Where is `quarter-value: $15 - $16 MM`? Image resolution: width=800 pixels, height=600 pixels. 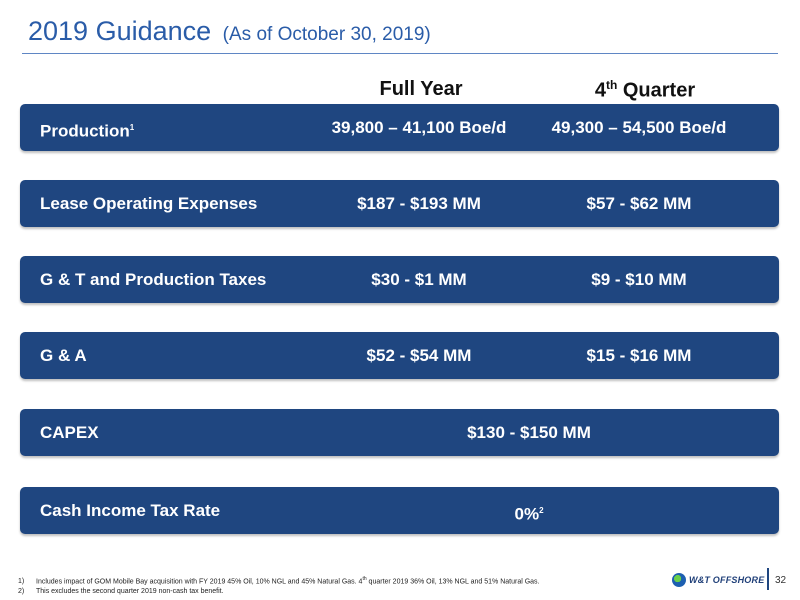
quarter-value: $15 - $16 MM is located at coordinates (639, 355).